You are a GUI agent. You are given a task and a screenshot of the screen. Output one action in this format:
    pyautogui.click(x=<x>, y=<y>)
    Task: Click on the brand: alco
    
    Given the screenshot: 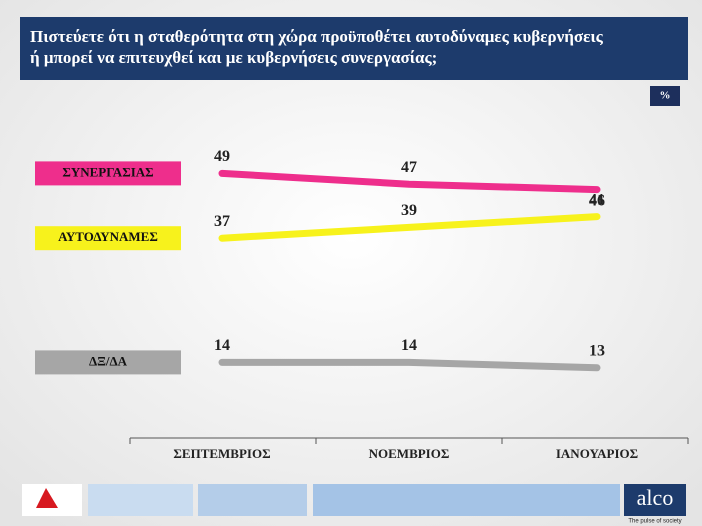 What is the action you would take?
    pyautogui.click(x=655, y=497)
    